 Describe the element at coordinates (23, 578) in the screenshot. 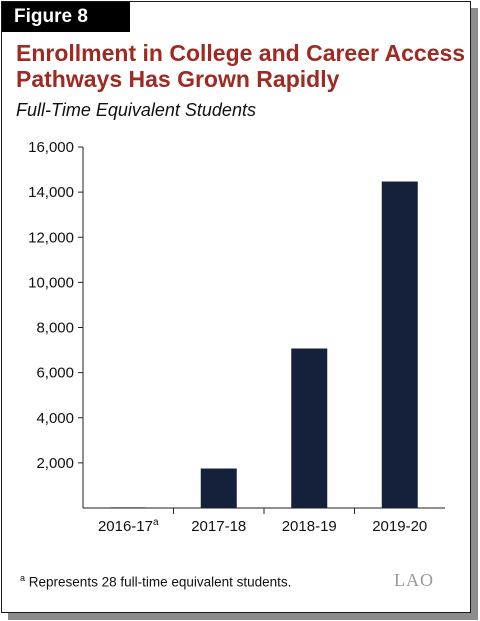

I see `footnote-marker: a` at that location.